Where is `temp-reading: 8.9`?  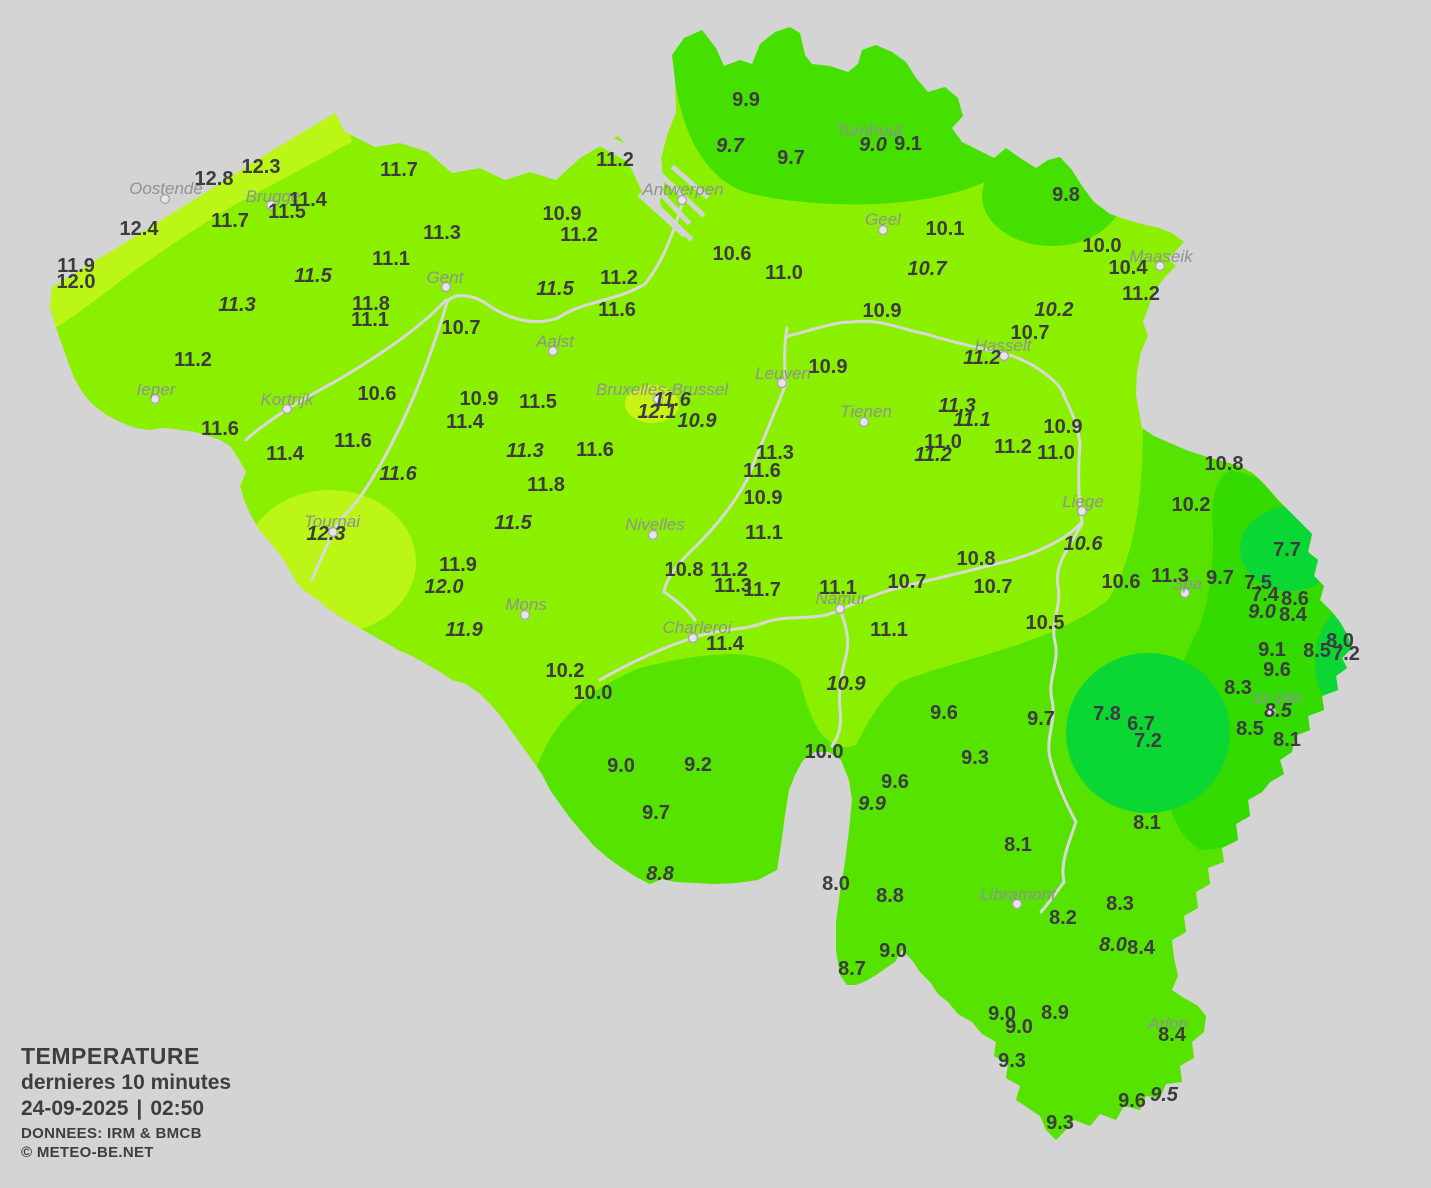
temp-reading: 8.9 is located at coordinates (1055, 1013).